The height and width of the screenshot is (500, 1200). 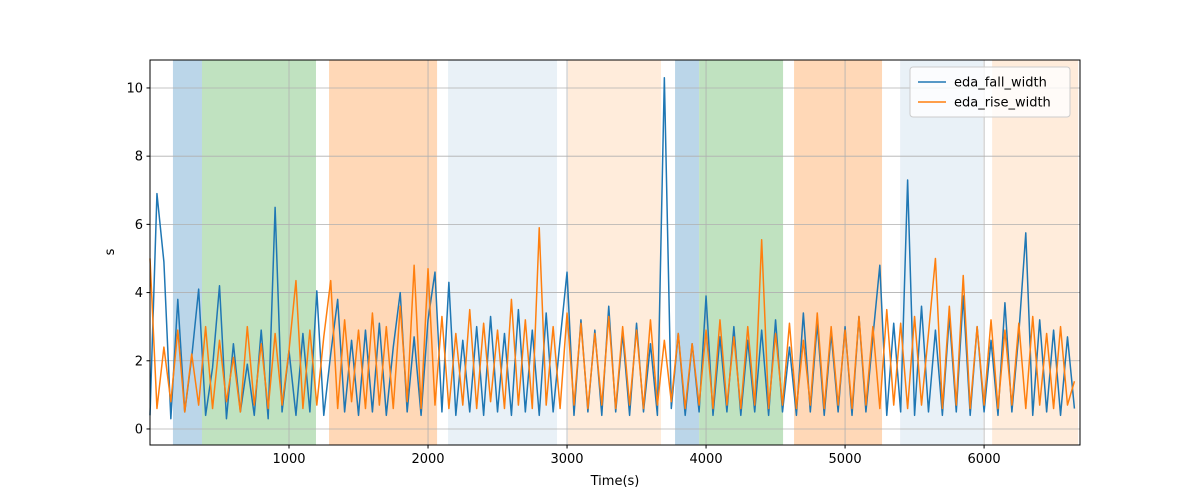 What do you see at coordinates (139, 429) in the screenshot?
I see `y-tick-label: 0` at bounding box center [139, 429].